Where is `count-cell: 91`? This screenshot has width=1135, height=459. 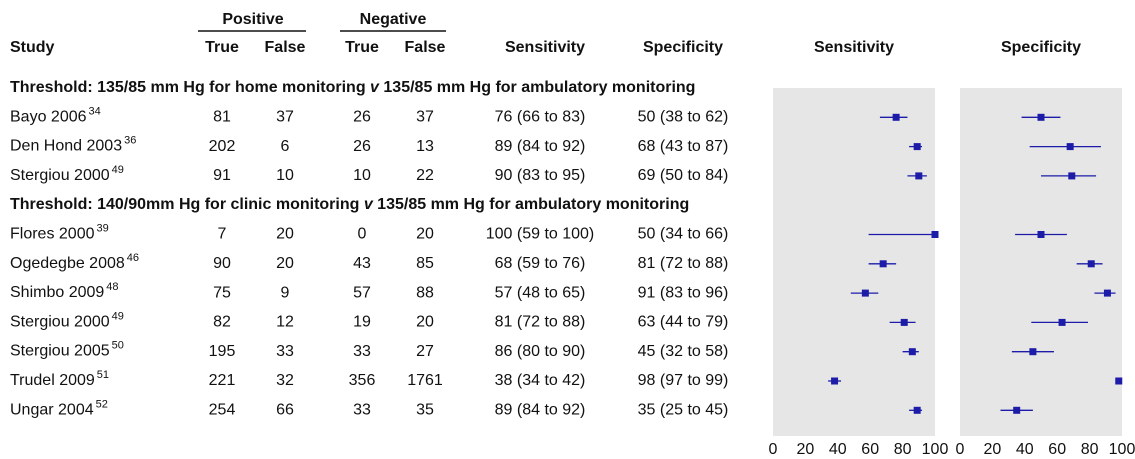
count-cell: 91 is located at coordinates (222, 175).